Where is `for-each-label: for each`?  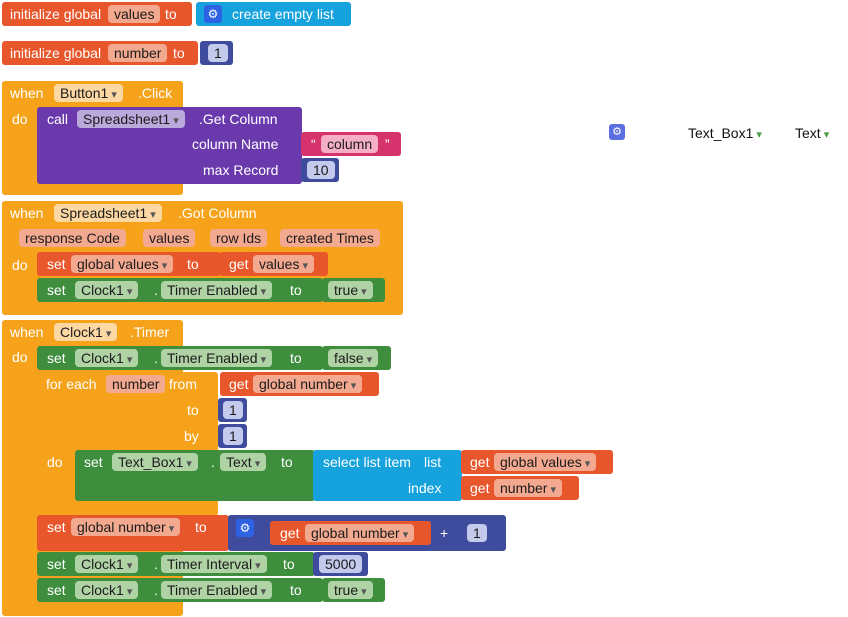
for-each-label: for each is located at coordinates (71, 384).